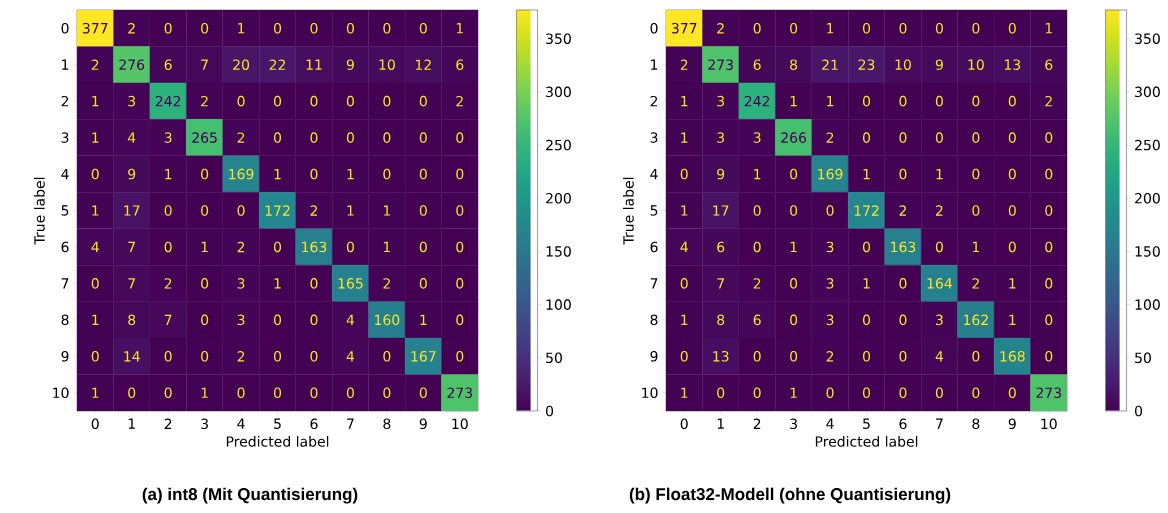 The height and width of the screenshot is (513, 1168). I want to click on data-label: 12, so click(423, 64).